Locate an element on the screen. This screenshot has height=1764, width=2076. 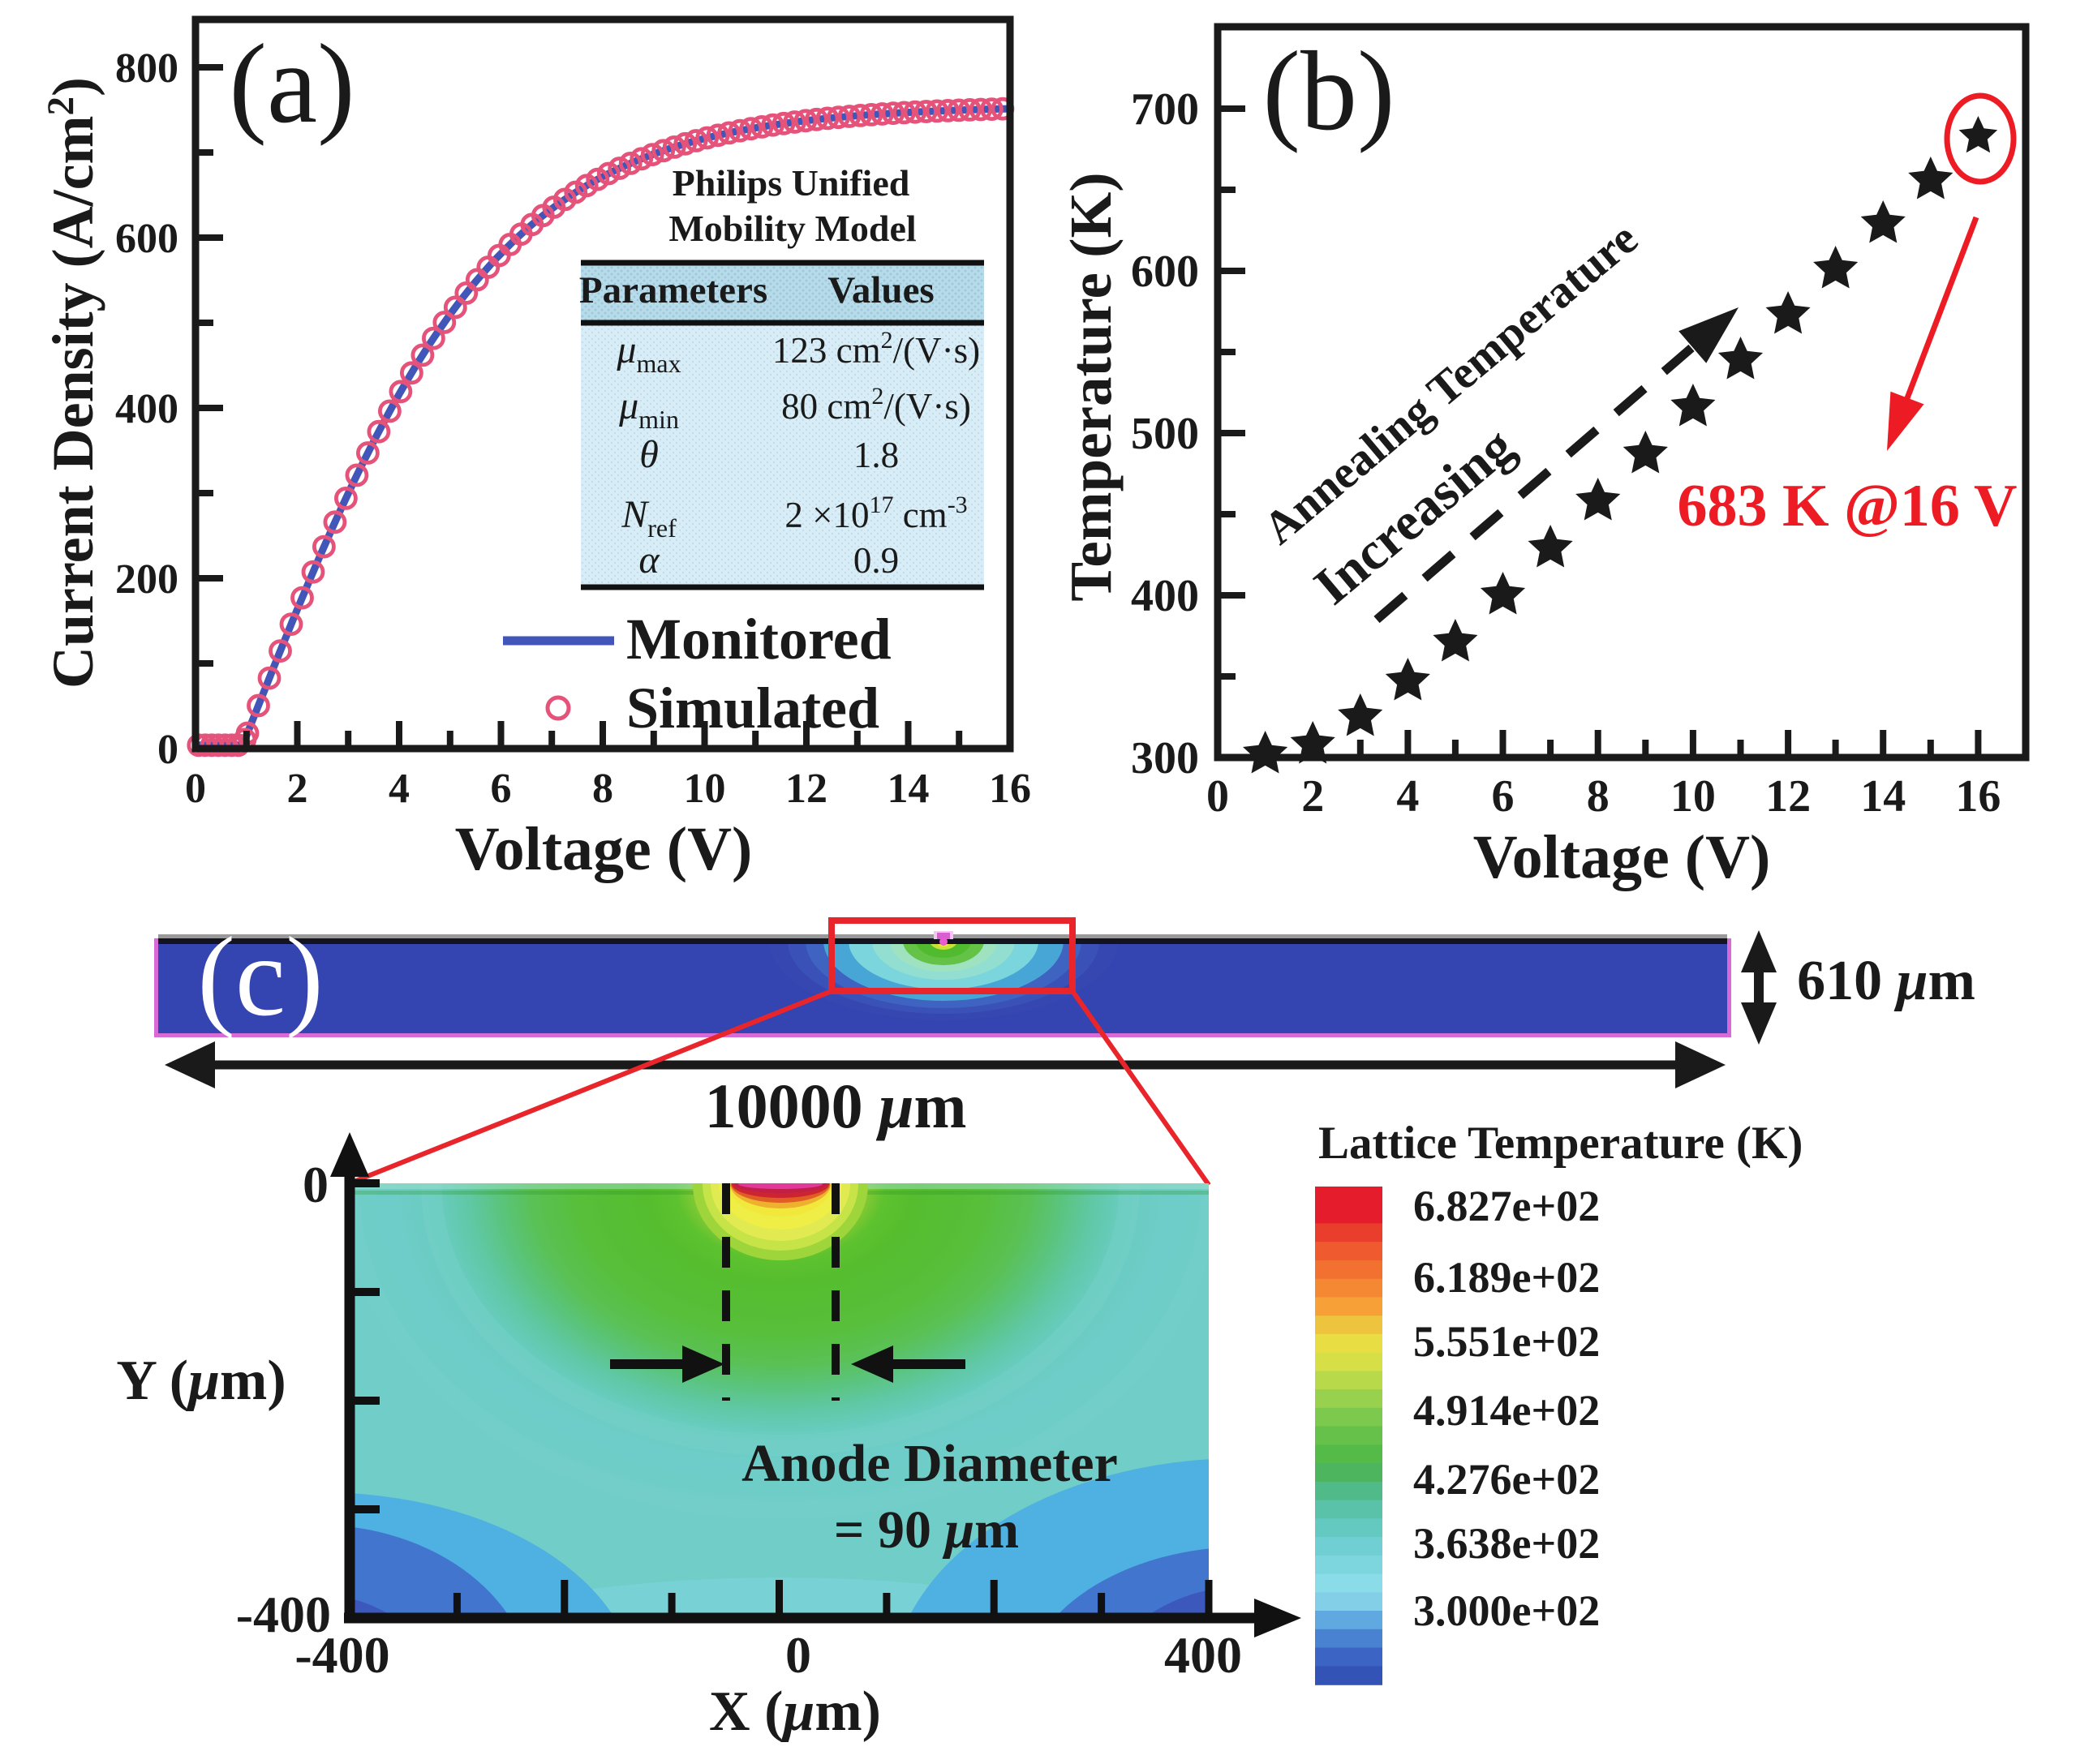
svg-text: Y (μm) is located at coordinates (201, 1381).